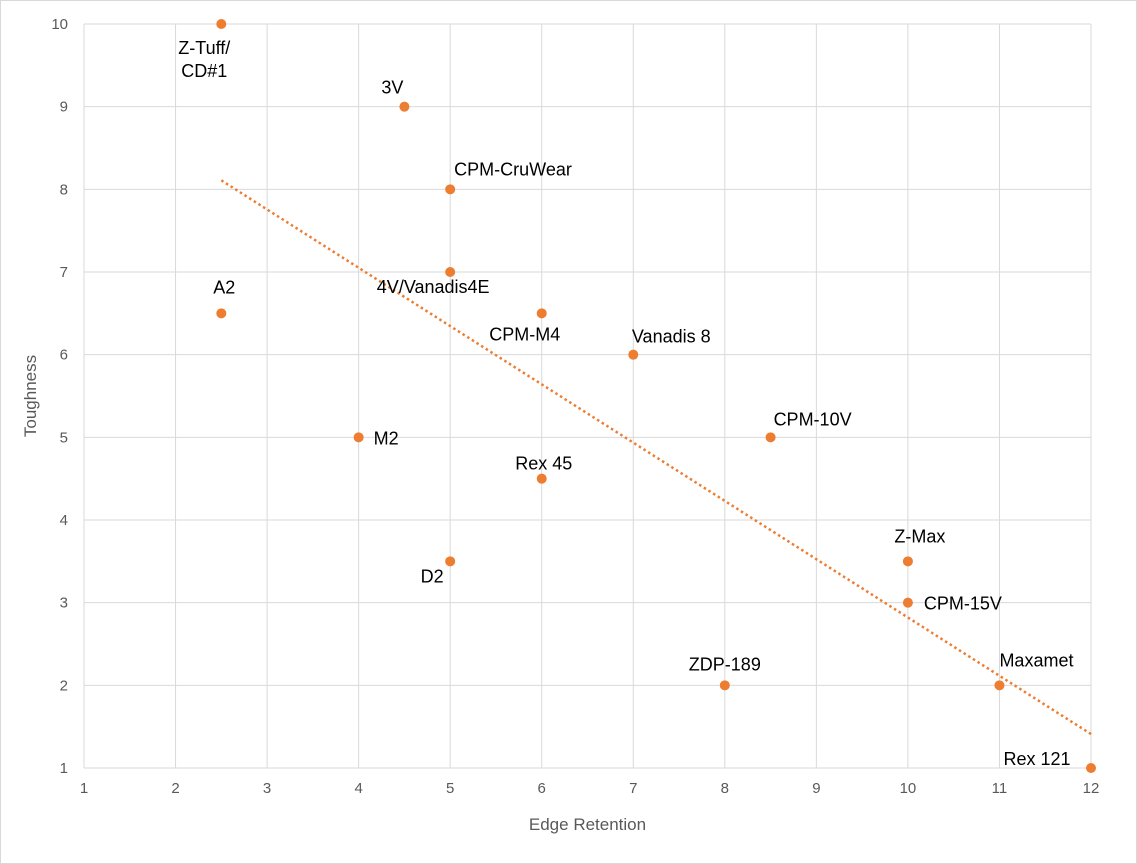 Image resolution: width=1137 pixels, height=864 pixels. Describe the element at coordinates (543, 464) in the screenshot. I see `point-label: Rex 45` at that location.